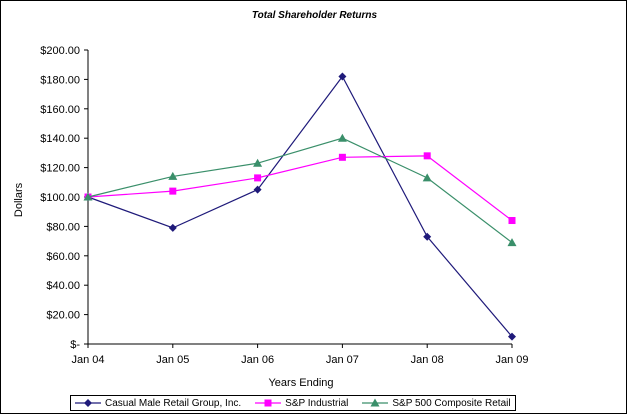 This screenshot has width=629, height=416. What do you see at coordinates (172, 360) in the screenshot?
I see `x-tick-label: Jan 05` at bounding box center [172, 360].